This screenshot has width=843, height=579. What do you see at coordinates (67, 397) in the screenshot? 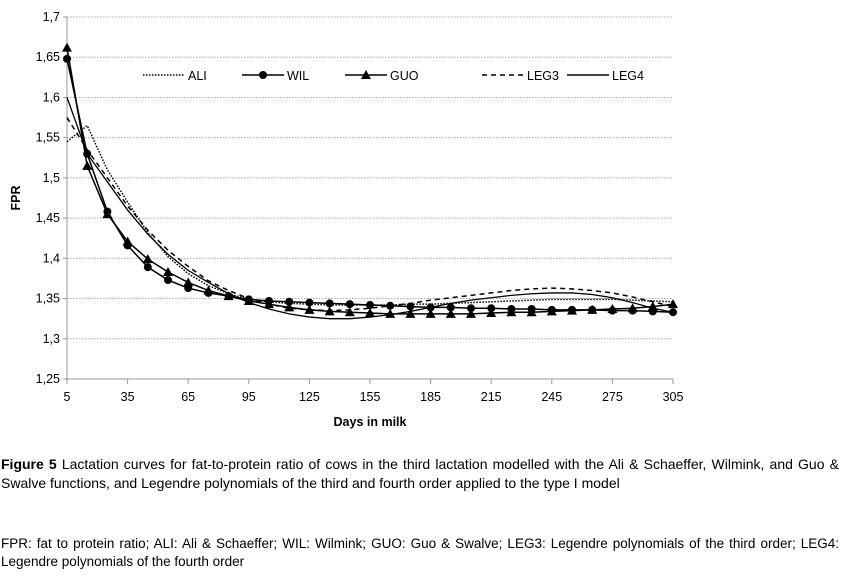
I see `x-tick-label: 5` at bounding box center [67, 397].